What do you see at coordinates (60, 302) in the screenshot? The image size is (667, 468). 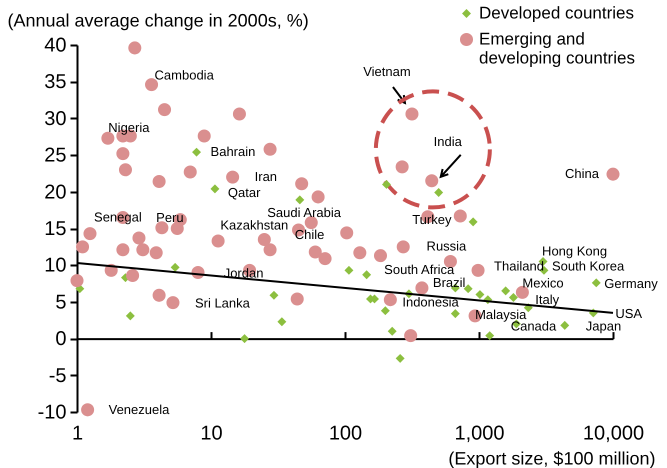 I see `y-tick-label: 5` at bounding box center [60, 302].